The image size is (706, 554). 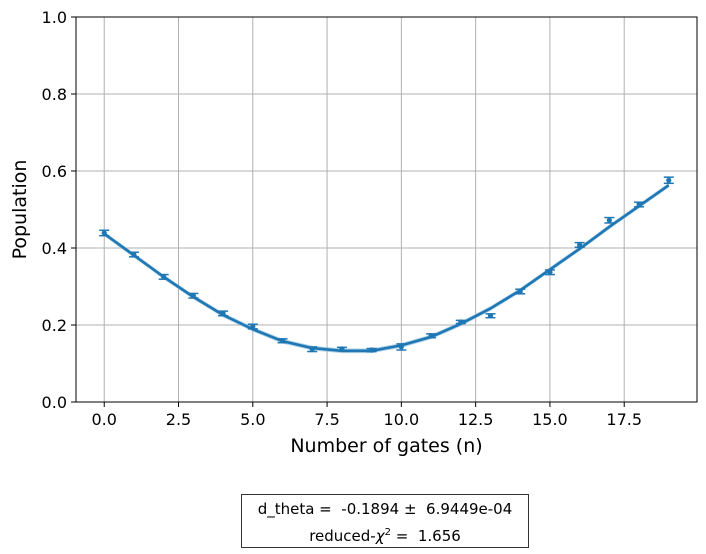 I want to click on chi-exponent: 2, so click(x=387, y=532).